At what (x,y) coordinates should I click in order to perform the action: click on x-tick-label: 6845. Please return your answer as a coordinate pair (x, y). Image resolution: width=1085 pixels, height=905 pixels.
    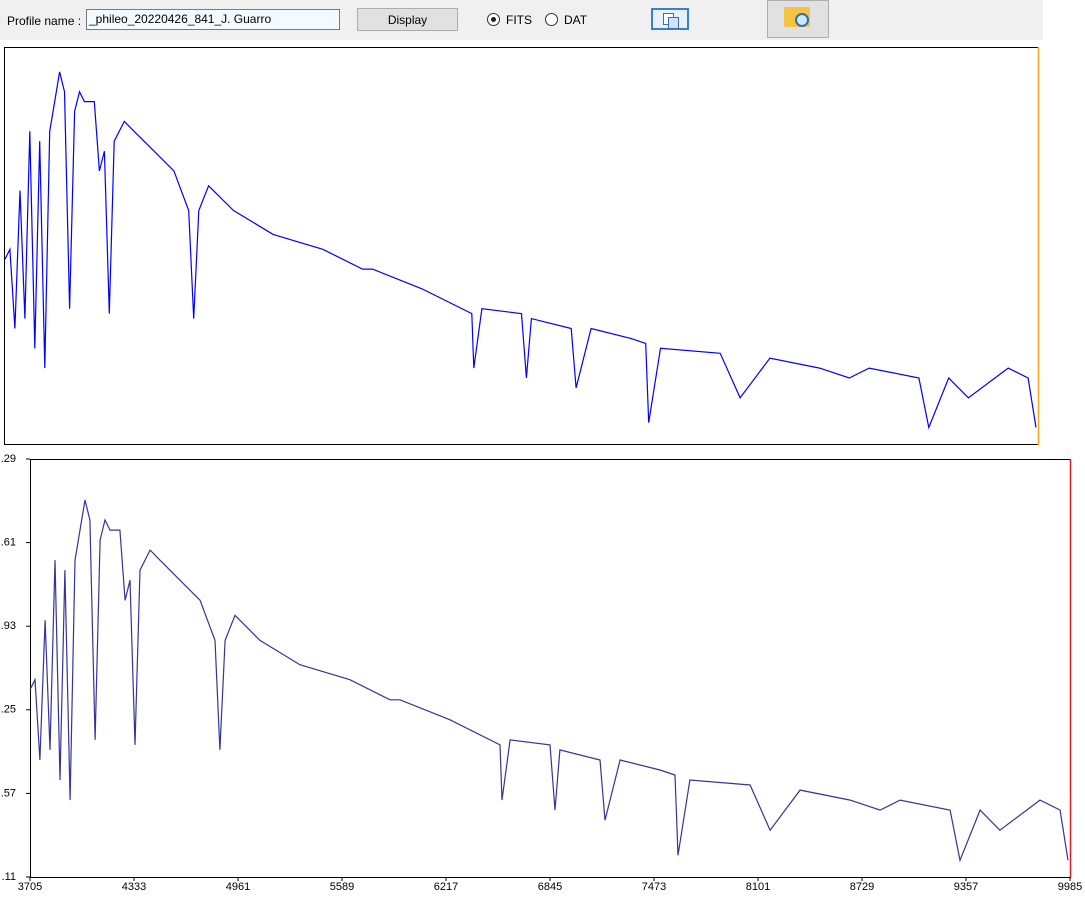
    Looking at the image, I should click on (550, 887).